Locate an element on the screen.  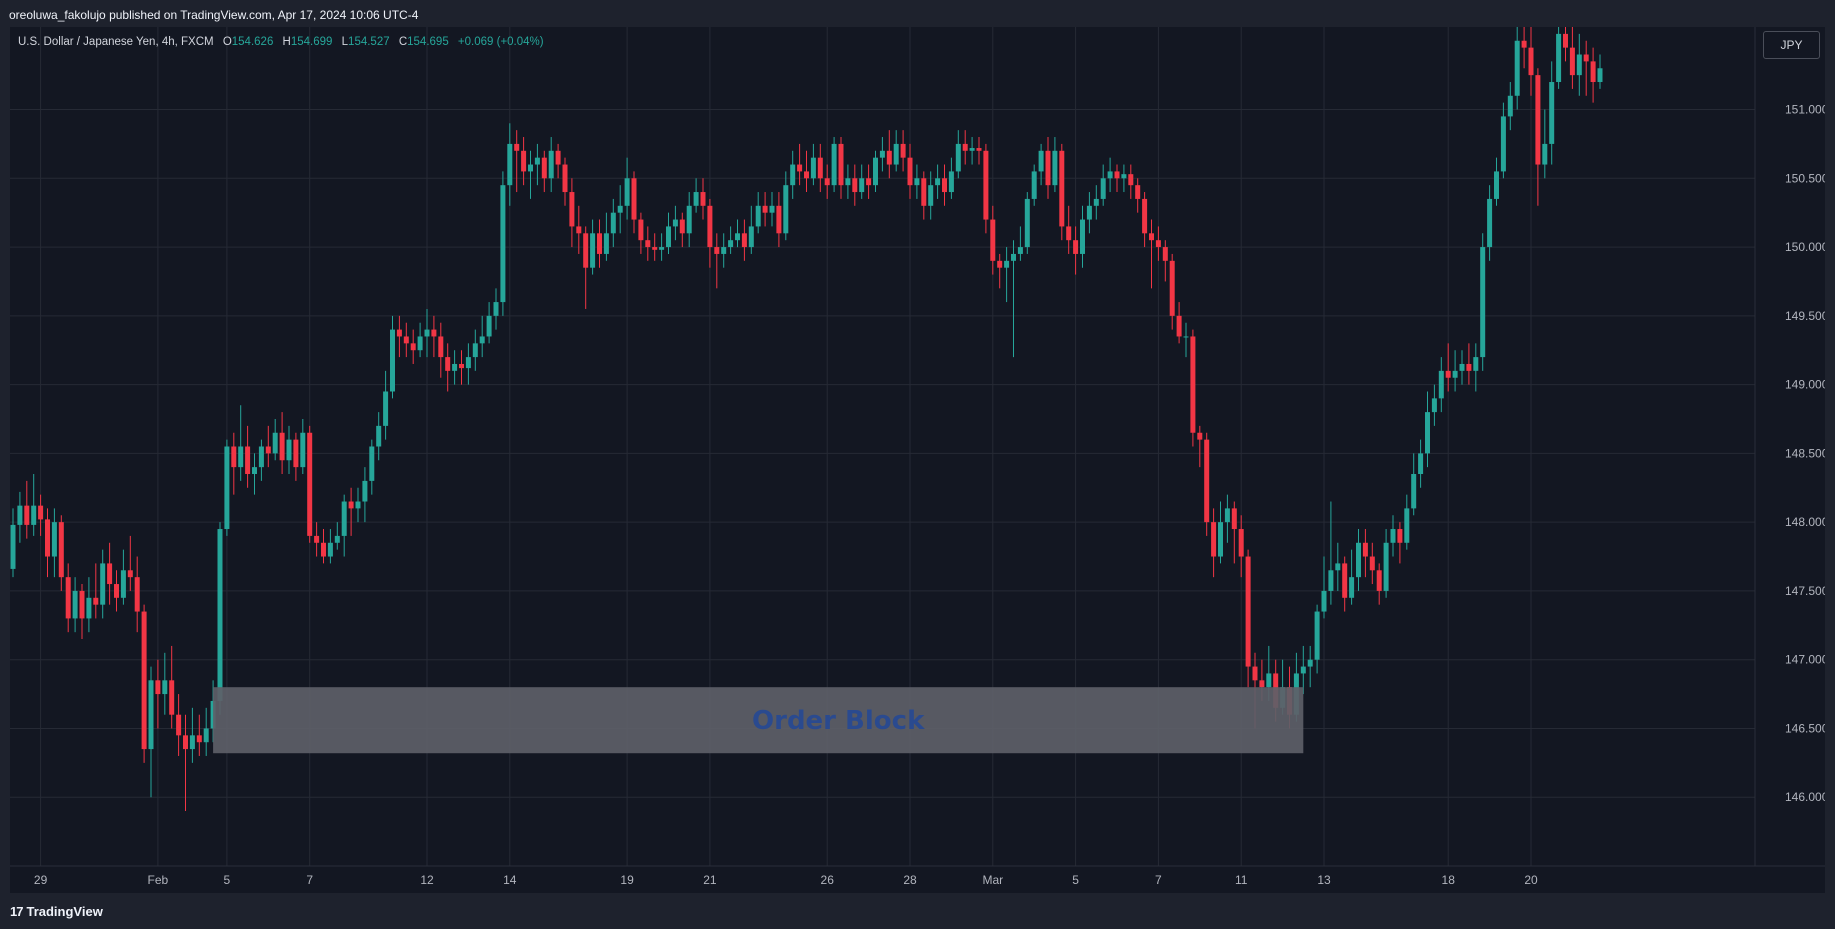
price-tick-label: 148.000 is located at coordinates (1805, 522).